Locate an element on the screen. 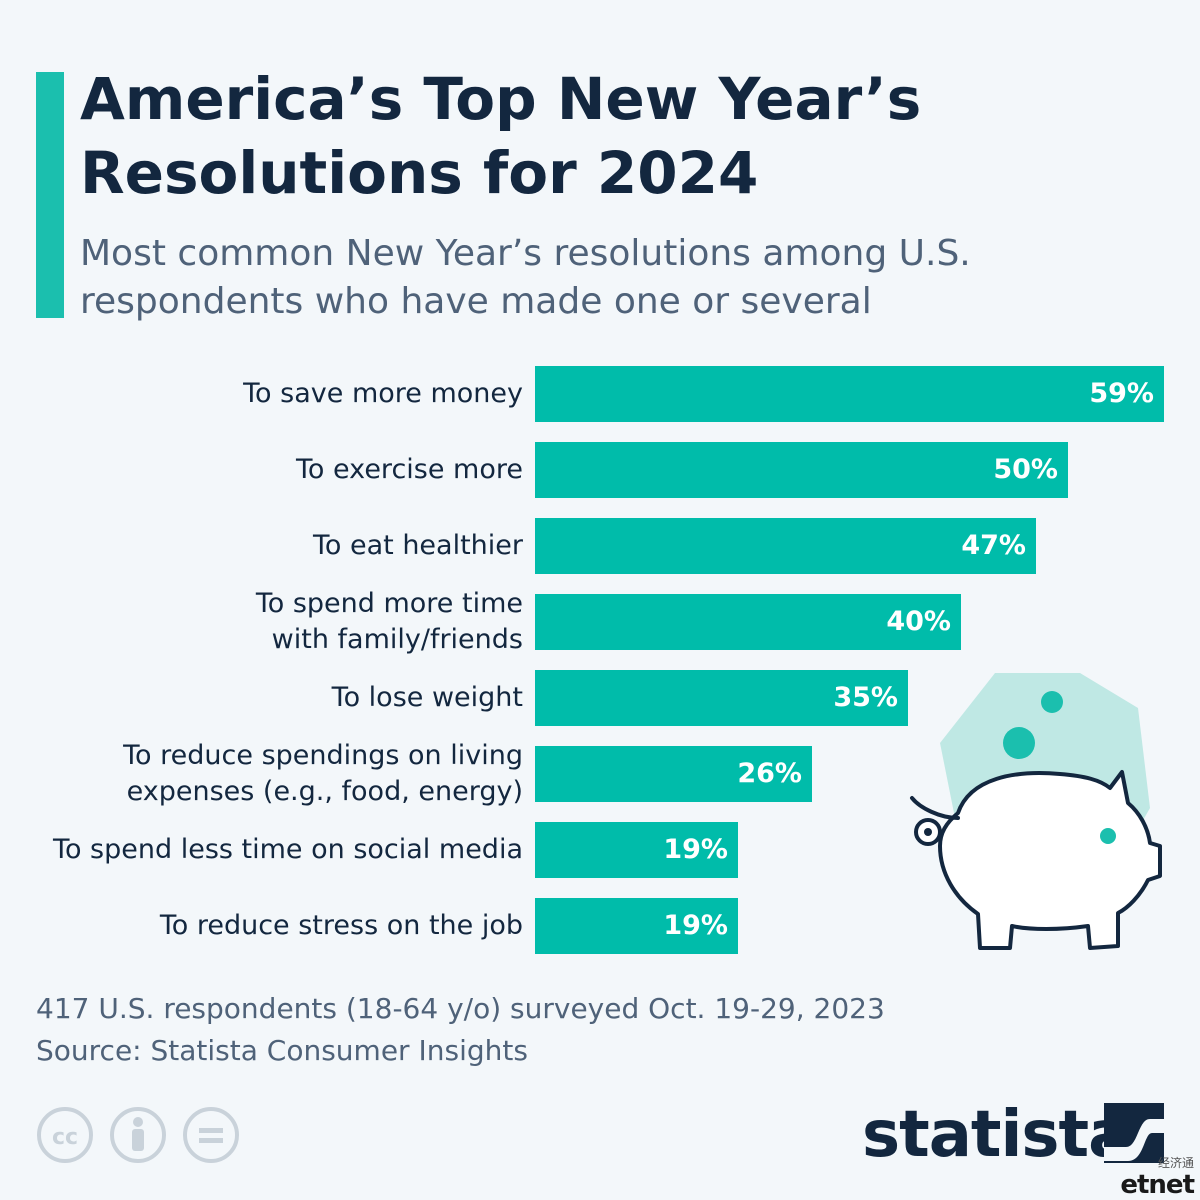  category-label-line: To reduce stress on the job is located at coordinates (341, 925).